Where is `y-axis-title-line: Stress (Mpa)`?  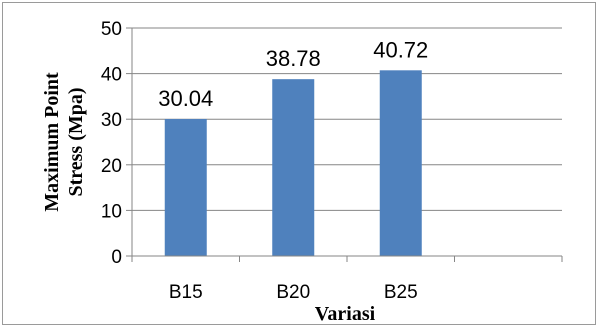
y-axis-title-line: Stress (Mpa) is located at coordinates (76, 141).